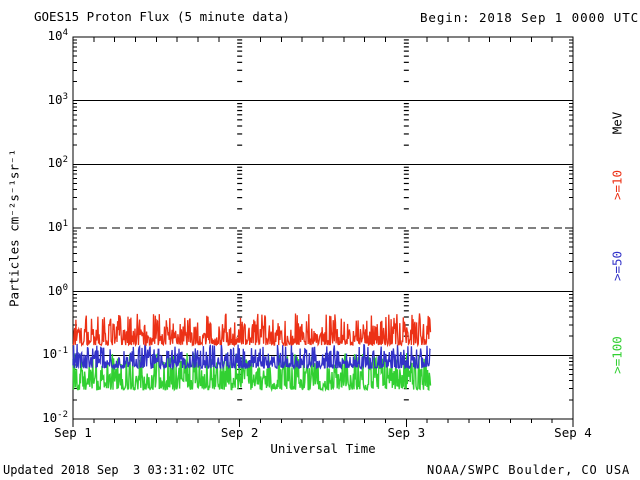 Image resolution: width=640 pixels, height=480 pixels. I want to click on begin-time-label: Begin: 2018 Sep 1 0000 UTC, so click(530, 17).